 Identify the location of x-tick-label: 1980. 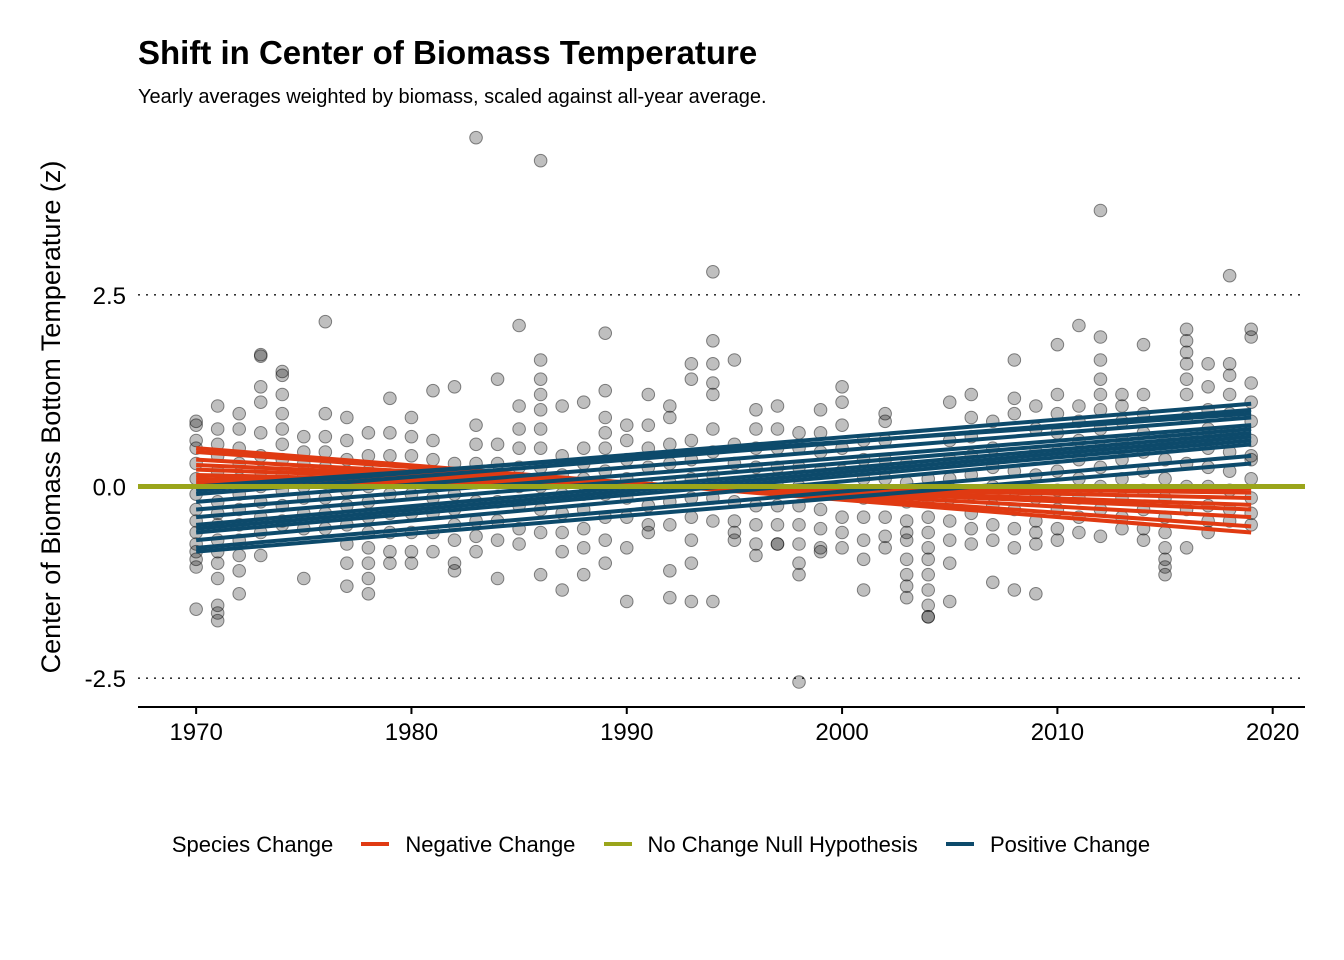
(411, 732).